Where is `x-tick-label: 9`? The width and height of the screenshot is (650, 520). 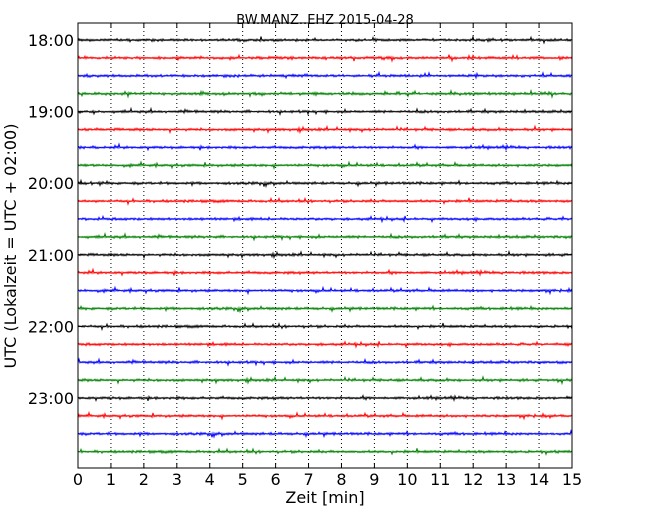 x-tick-label: 9 is located at coordinates (374, 479).